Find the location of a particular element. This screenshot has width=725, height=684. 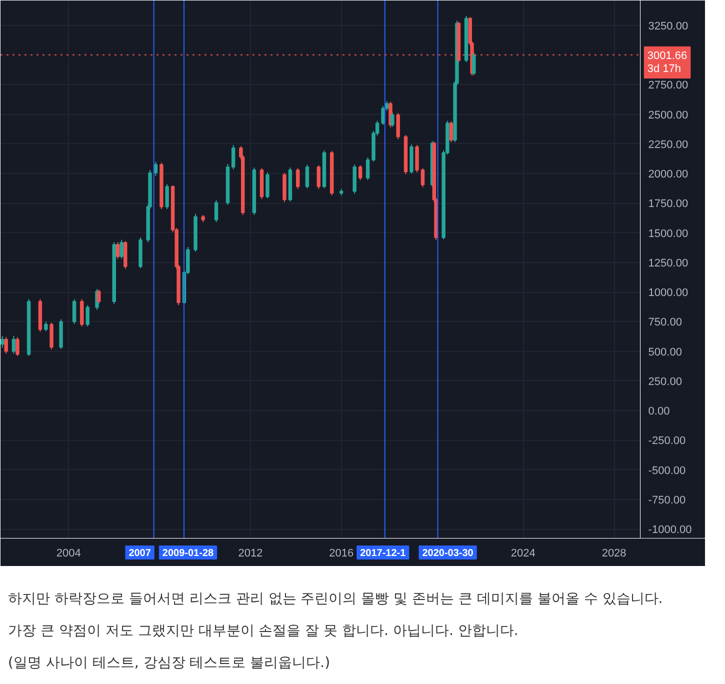

y-tick-label: 2250.00 is located at coordinates (668, 144).